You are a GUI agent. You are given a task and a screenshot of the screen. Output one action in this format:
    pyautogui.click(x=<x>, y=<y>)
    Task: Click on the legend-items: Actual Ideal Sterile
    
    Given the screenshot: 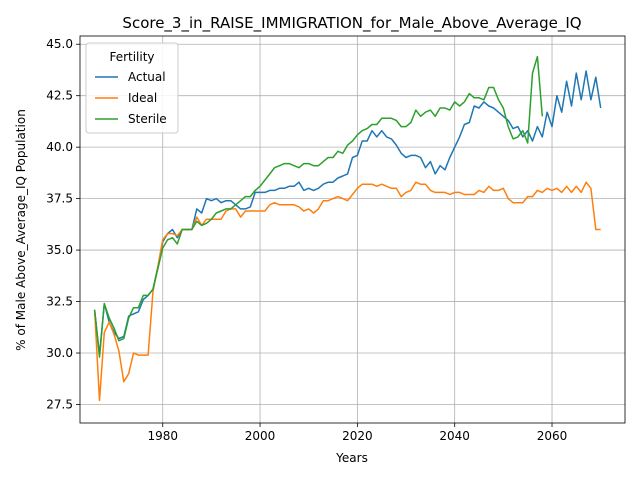 What is the action you would take?
    pyautogui.click(x=131, y=98)
    